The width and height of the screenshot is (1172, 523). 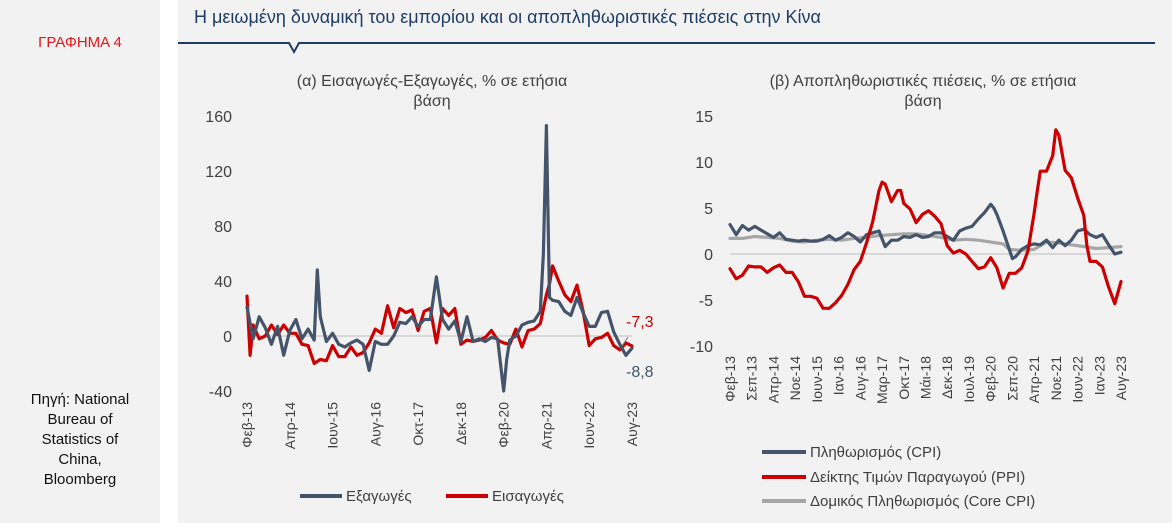 I want to click on legend-label: Δείκτης Τιμών Παραγωγού (PPI), so click(x=917, y=477).